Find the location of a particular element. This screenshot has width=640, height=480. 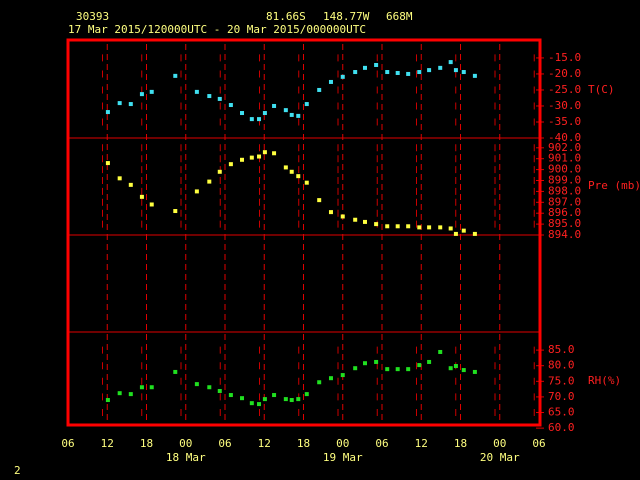

y-tick-label: 898.0 is located at coordinates (564, 190).